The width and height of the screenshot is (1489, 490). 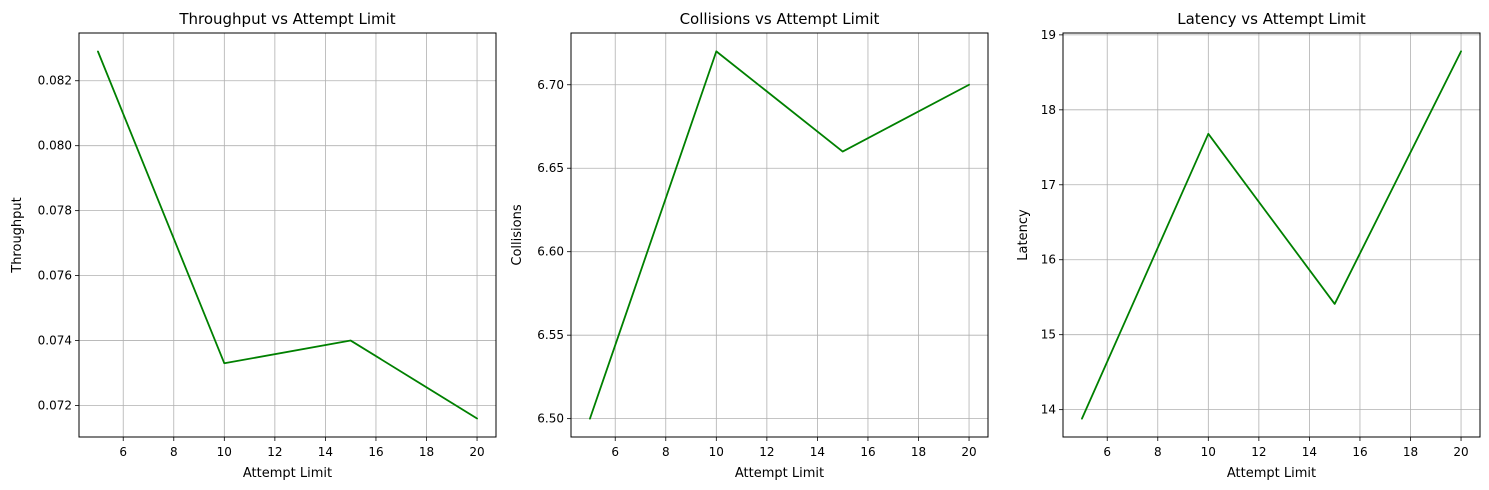 What do you see at coordinates (1048, 410) in the screenshot?
I see `y-tick-label: 14` at bounding box center [1048, 410].